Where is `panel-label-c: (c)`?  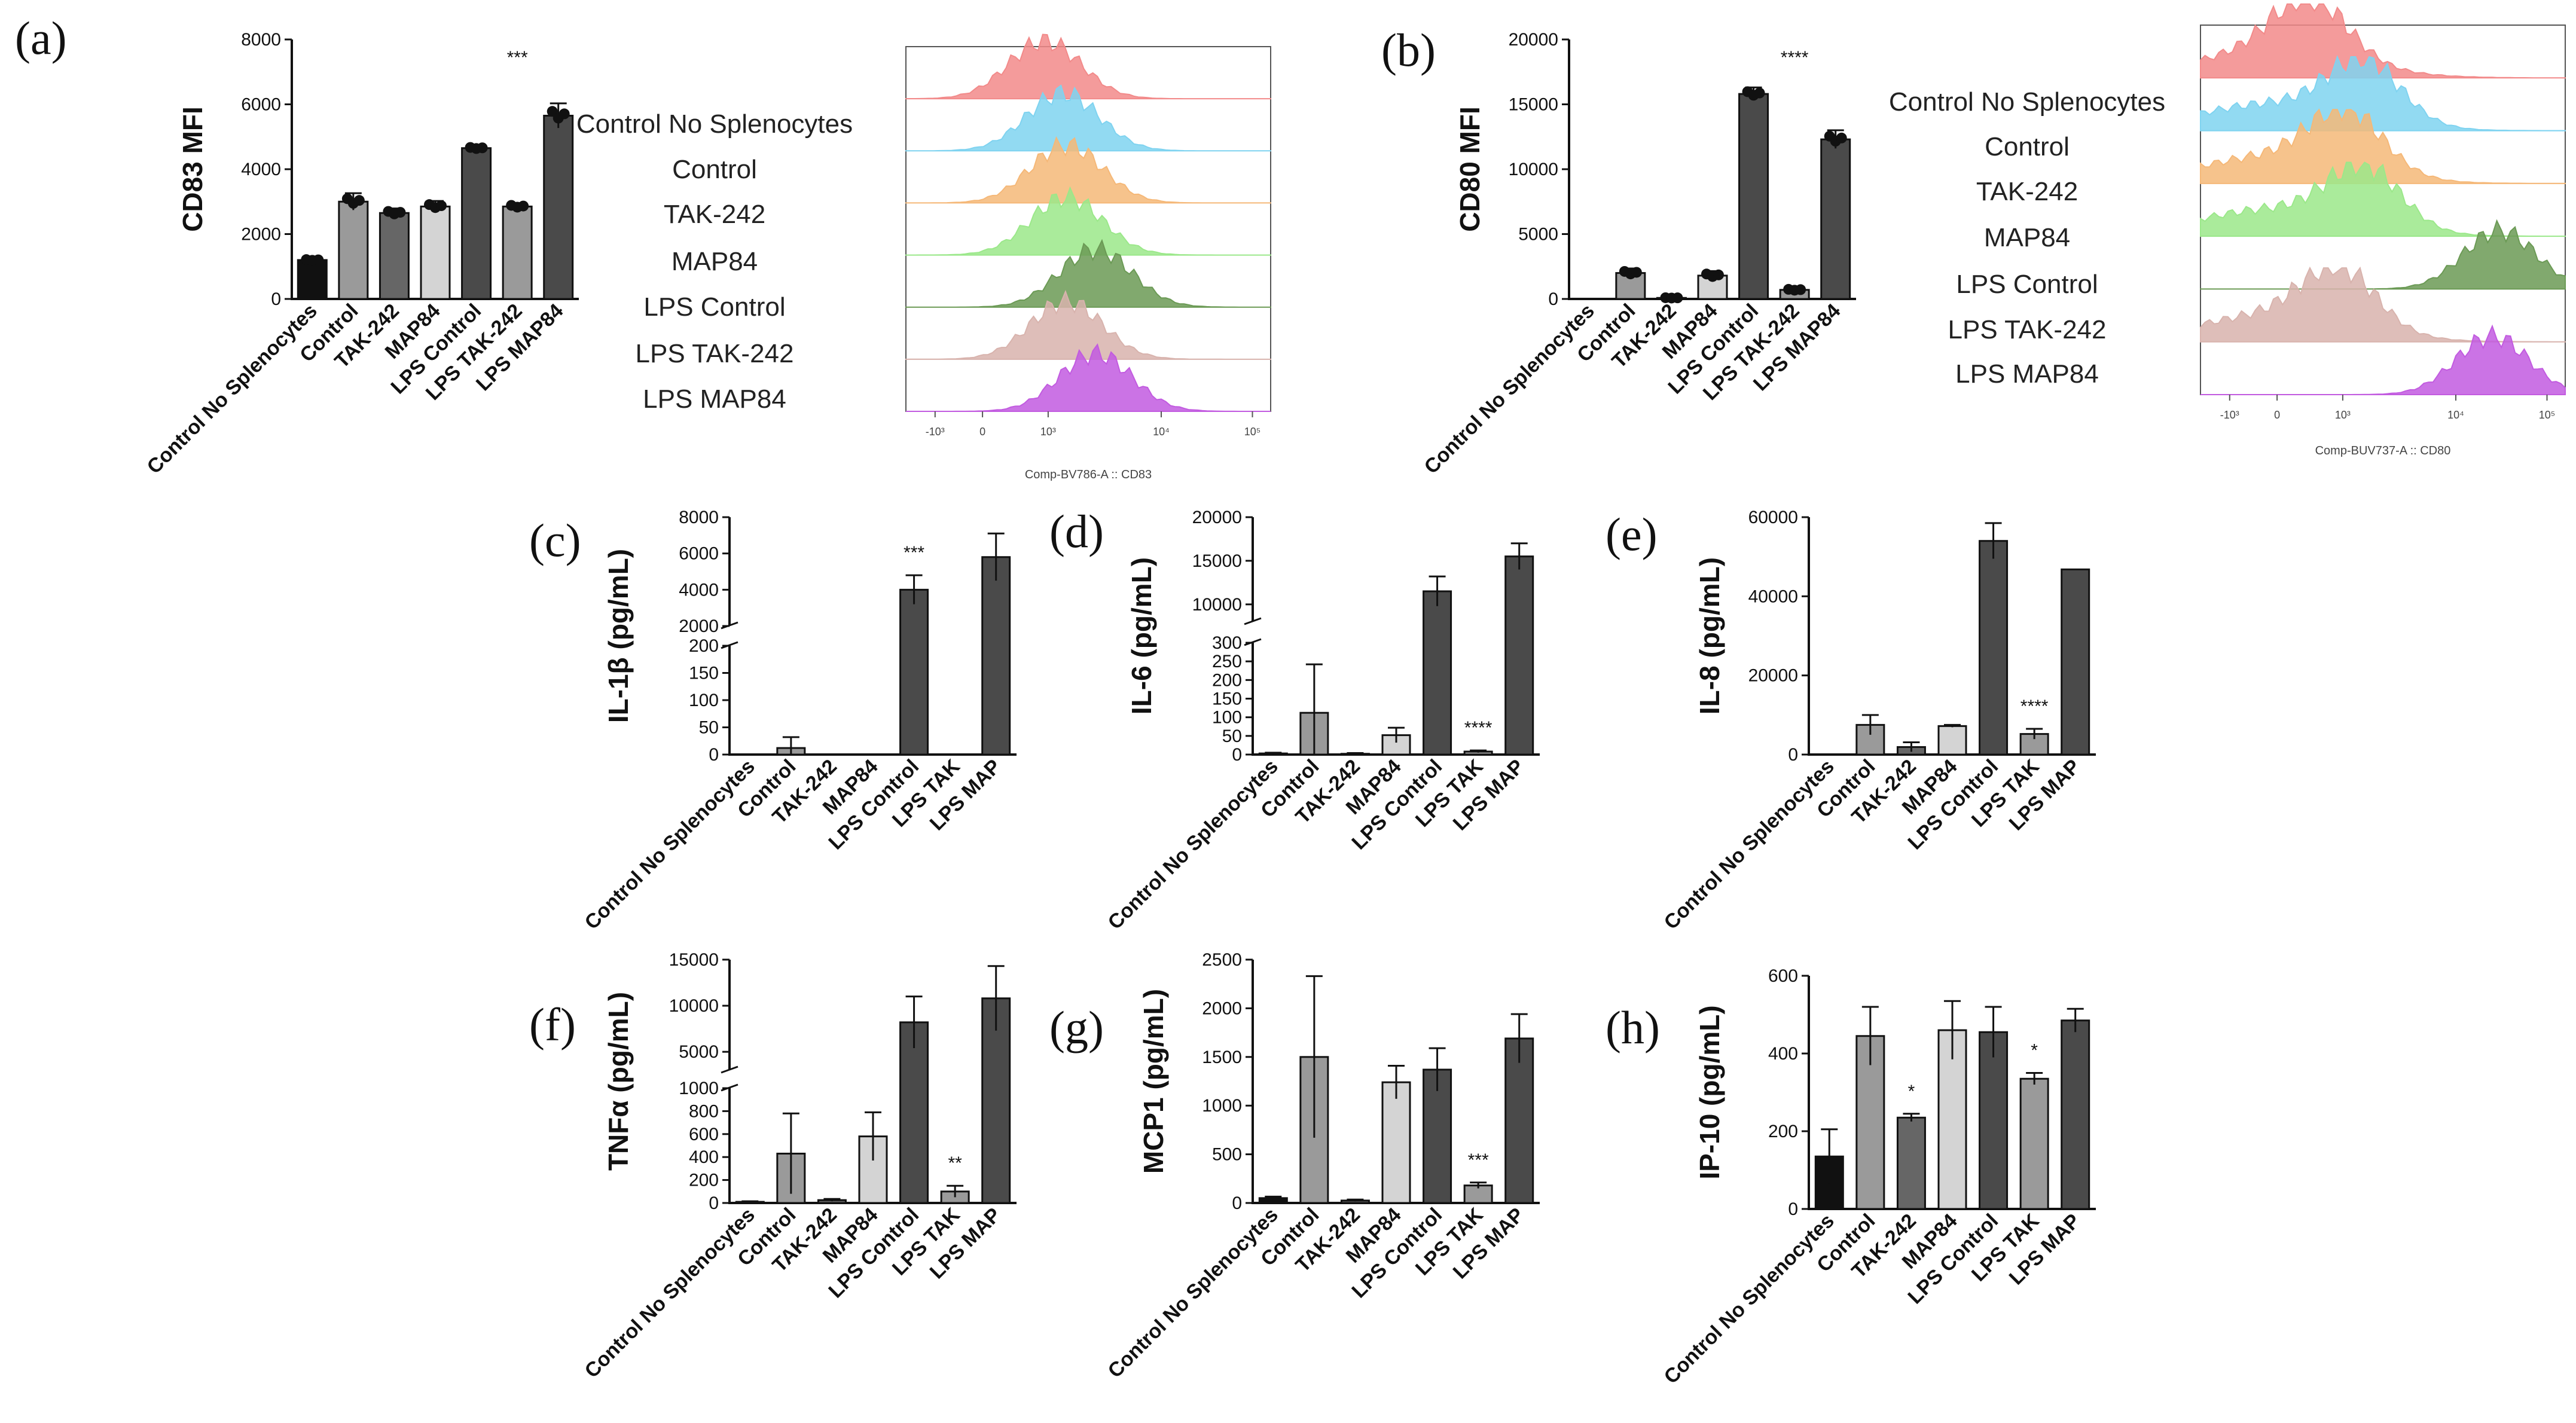
panel-label-c: (c) is located at coordinates (555, 540).